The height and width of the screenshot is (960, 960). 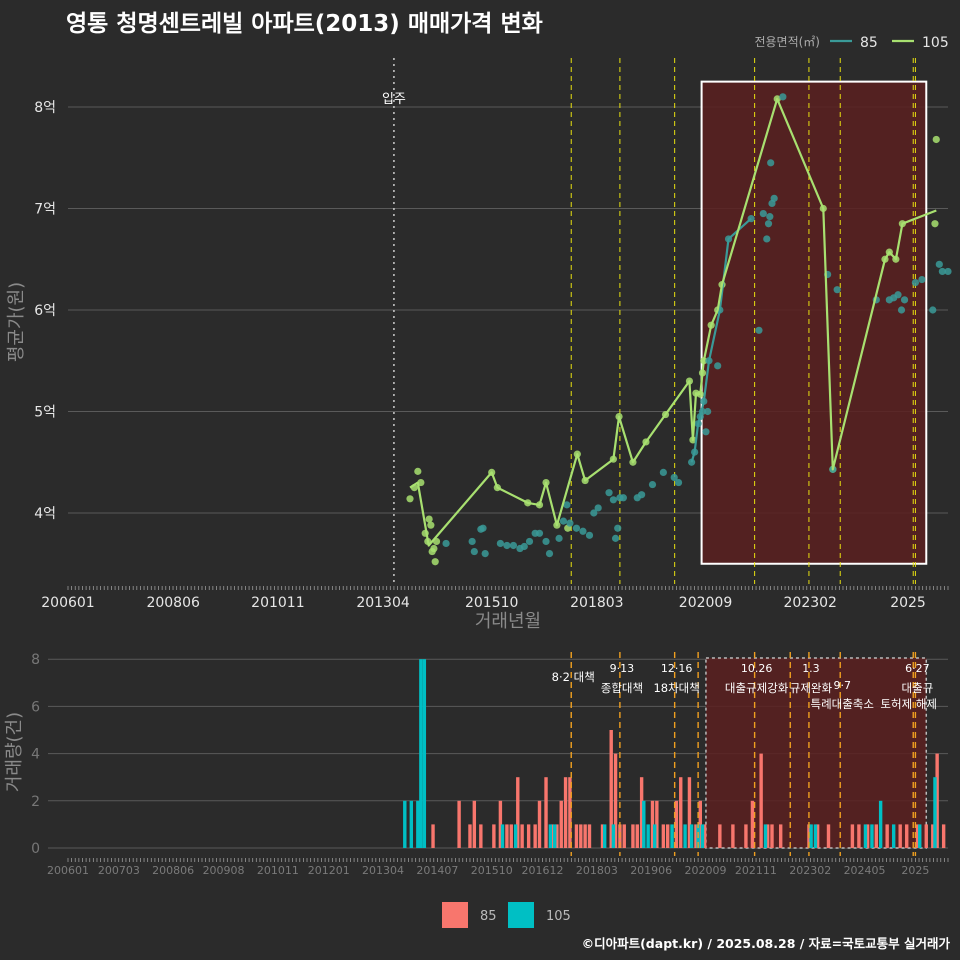 I want to click on policy-label: 대출규, so click(x=918, y=688).